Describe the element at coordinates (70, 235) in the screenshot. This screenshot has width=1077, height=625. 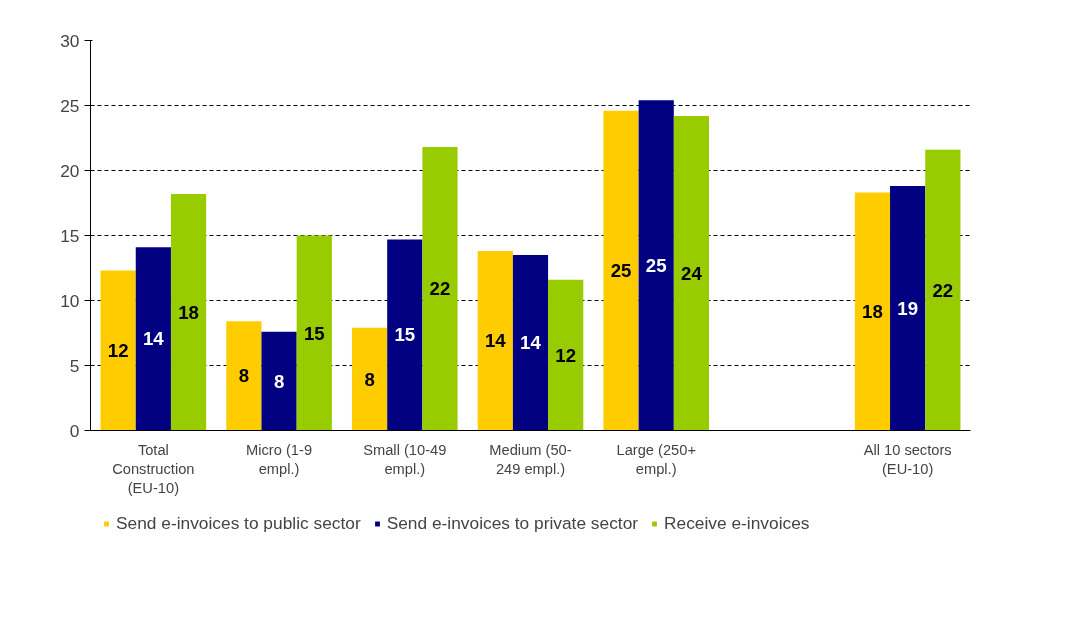
I see `y-tick-label: 15` at that location.